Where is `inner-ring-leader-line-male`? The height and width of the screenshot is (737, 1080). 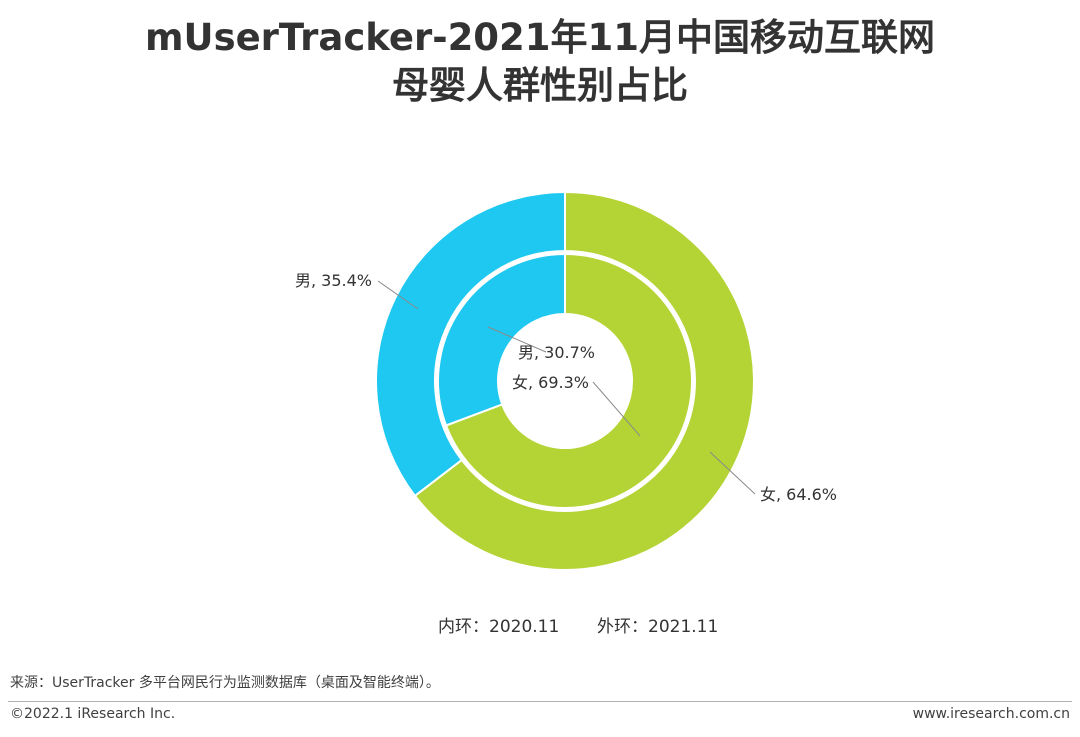
inner-ring-leader-line-male is located at coordinates (517, 339).